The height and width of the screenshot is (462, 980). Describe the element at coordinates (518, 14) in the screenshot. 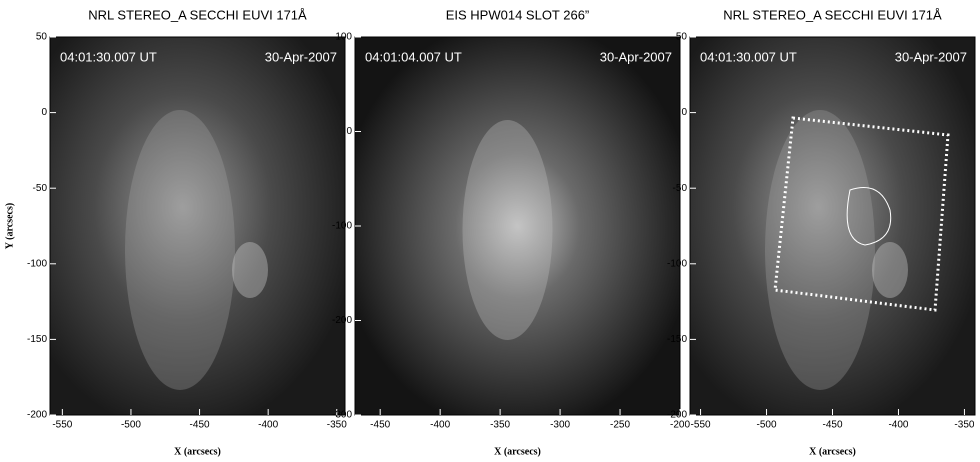

I see `panel-title: EIS HPW014 SLOT 266”` at that location.